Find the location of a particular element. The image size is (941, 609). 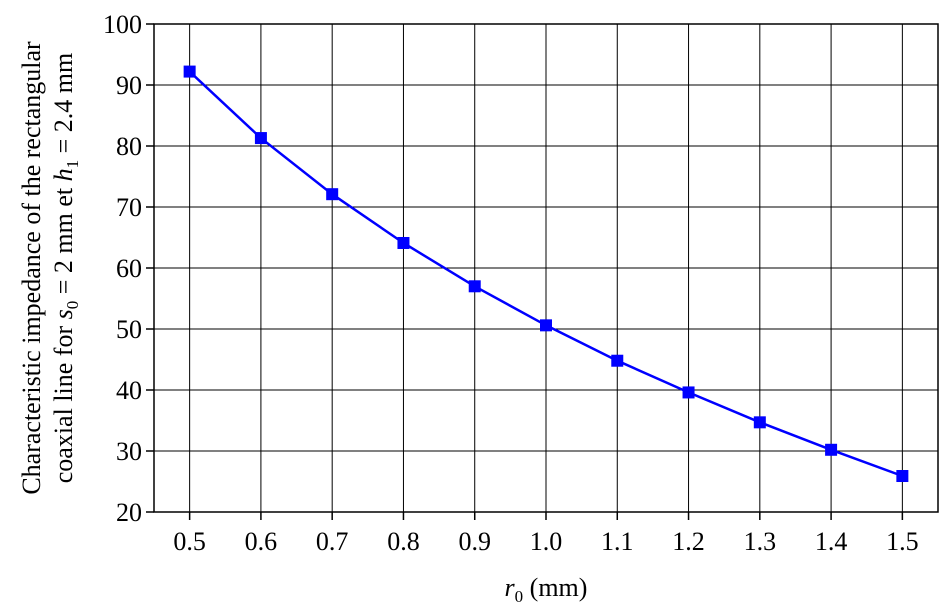

x-tick-label-6: 1.1 is located at coordinates (617, 541).